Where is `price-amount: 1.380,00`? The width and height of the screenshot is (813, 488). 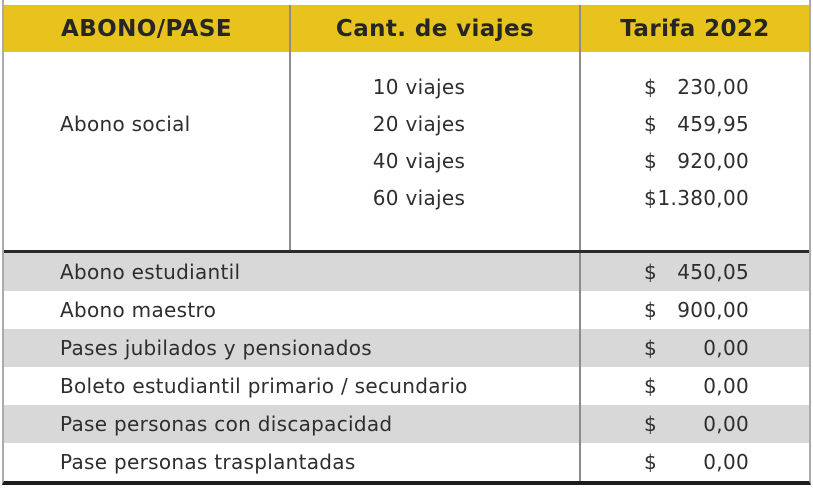
price-amount: 1.380,00 is located at coordinates (703, 198).